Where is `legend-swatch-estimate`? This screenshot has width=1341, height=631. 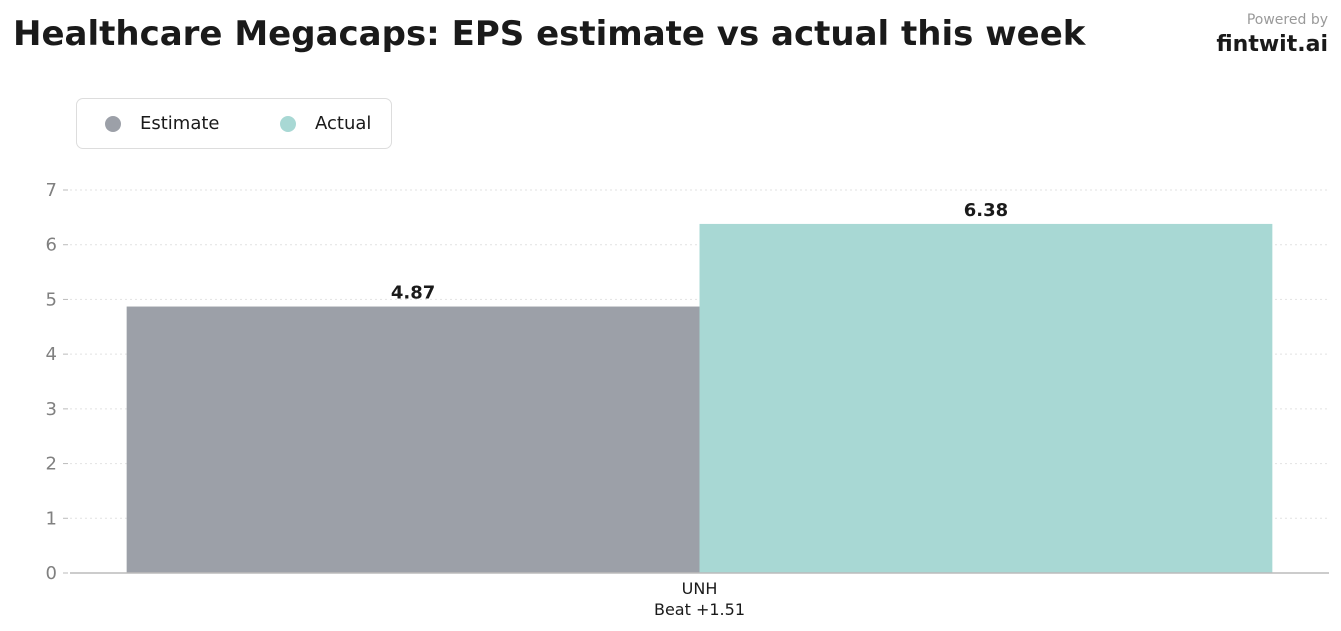 legend-swatch-estimate is located at coordinates (113, 123).